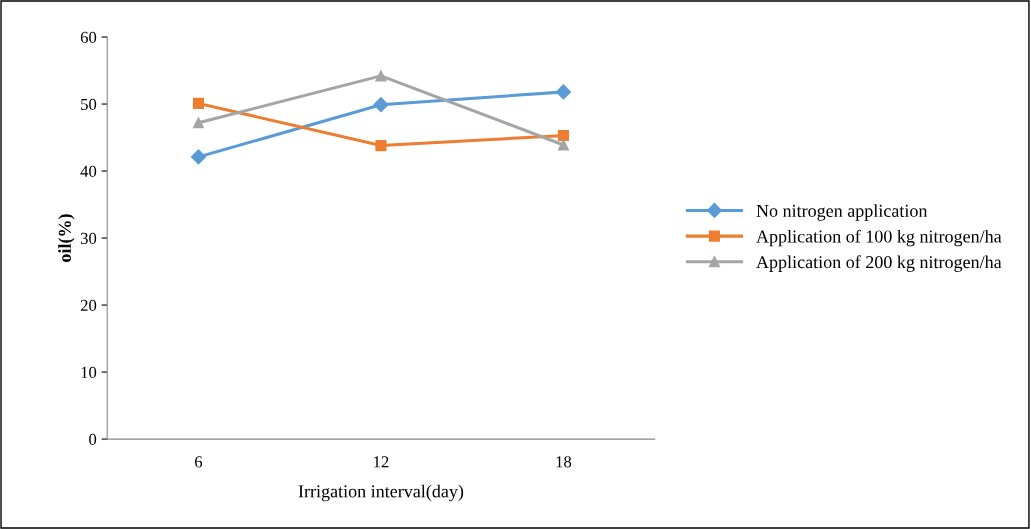 The image size is (1031, 529). Describe the element at coordinates (879, 263) in the screenshot. I see `legend-label: Application of 200 kg nitrogen/ha` at that location.